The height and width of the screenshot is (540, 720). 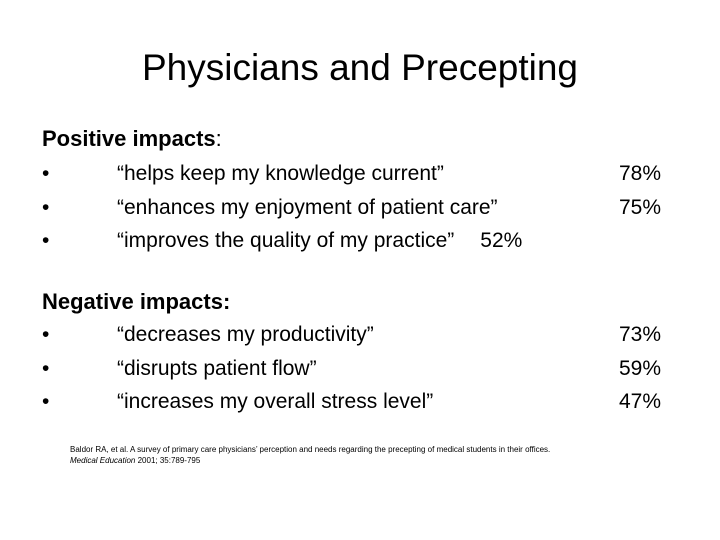 I want to click on positive-item-percent: 75%, so click(x=640, y=207).